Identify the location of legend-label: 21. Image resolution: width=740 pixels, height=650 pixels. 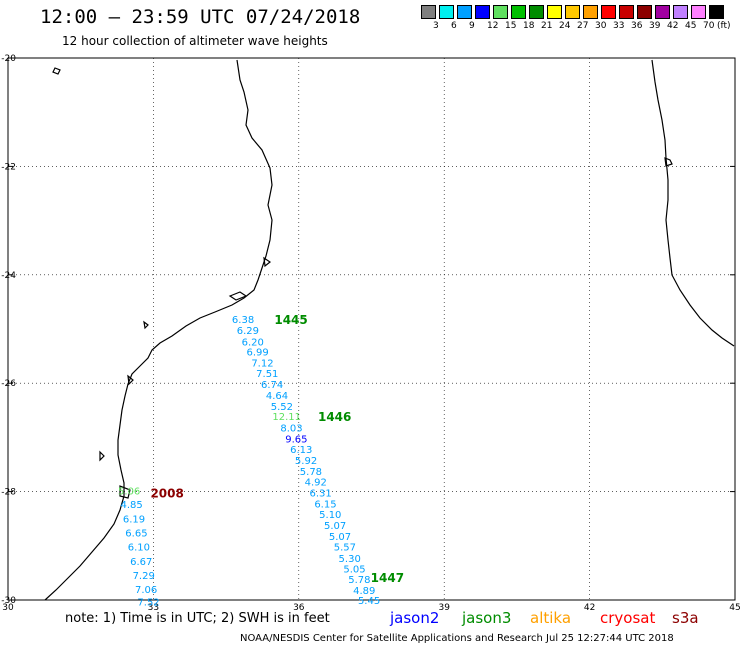
(547, 26).